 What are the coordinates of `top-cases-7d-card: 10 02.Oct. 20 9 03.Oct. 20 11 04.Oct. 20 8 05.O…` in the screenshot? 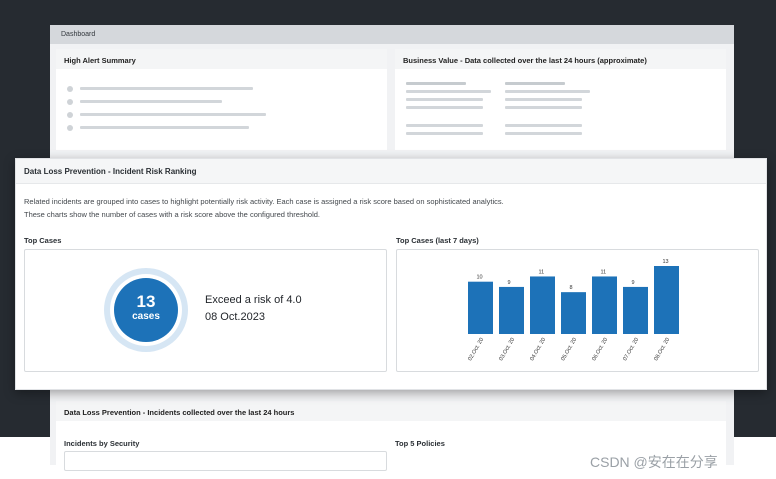 It's located at (577, 310).